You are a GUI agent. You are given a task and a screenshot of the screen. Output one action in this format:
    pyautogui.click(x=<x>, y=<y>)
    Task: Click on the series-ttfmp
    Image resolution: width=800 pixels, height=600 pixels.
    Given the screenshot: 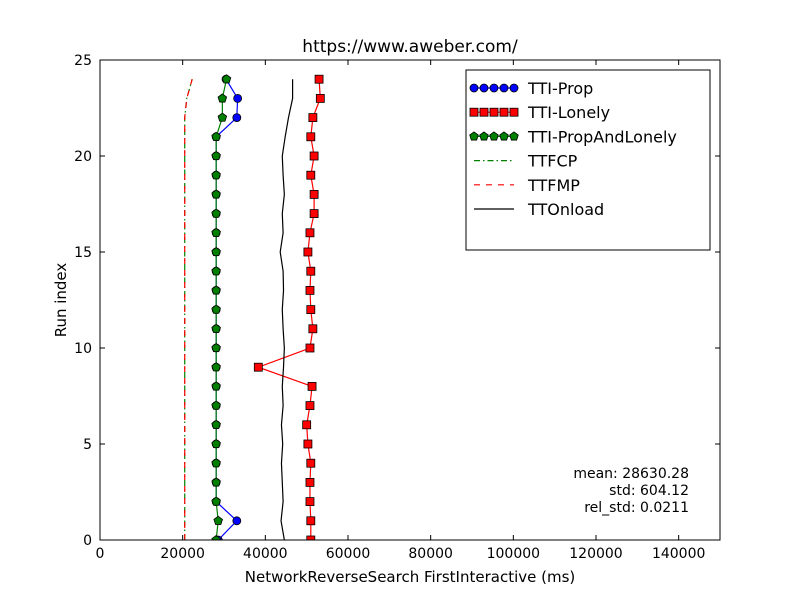 What is the action you would take?
    pyautogui.click(x=188, y=309)
    